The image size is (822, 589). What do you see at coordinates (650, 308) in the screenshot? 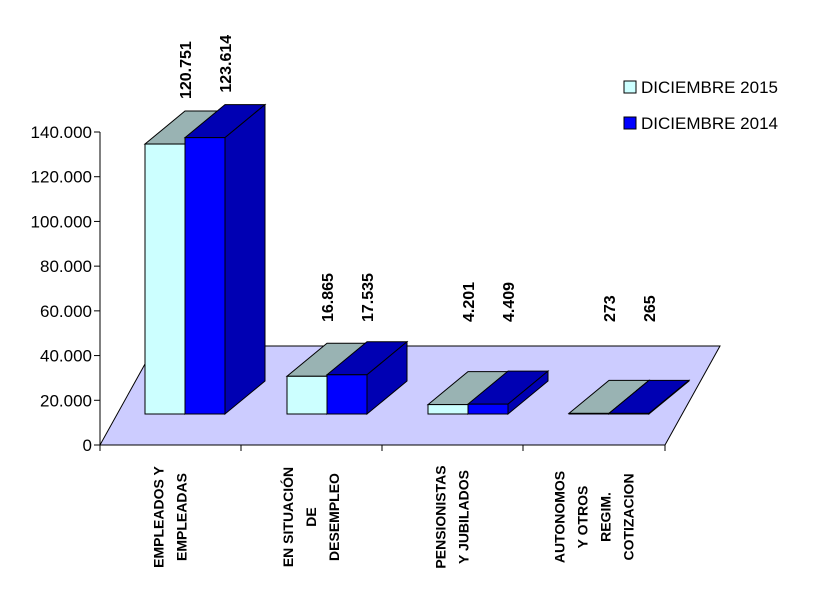
I see `data-label: 265` at bounding box center [650, 308].